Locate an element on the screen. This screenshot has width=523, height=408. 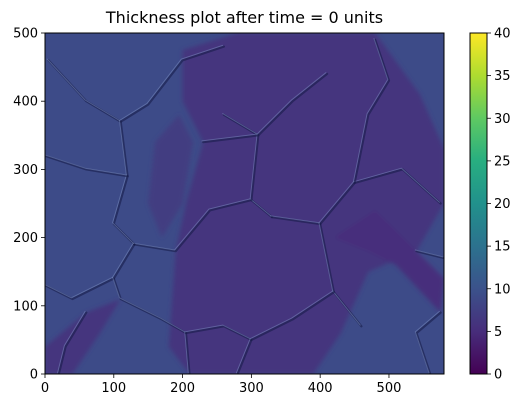
colorbar-tick-label: 0 is located at coordinates (498, 375).